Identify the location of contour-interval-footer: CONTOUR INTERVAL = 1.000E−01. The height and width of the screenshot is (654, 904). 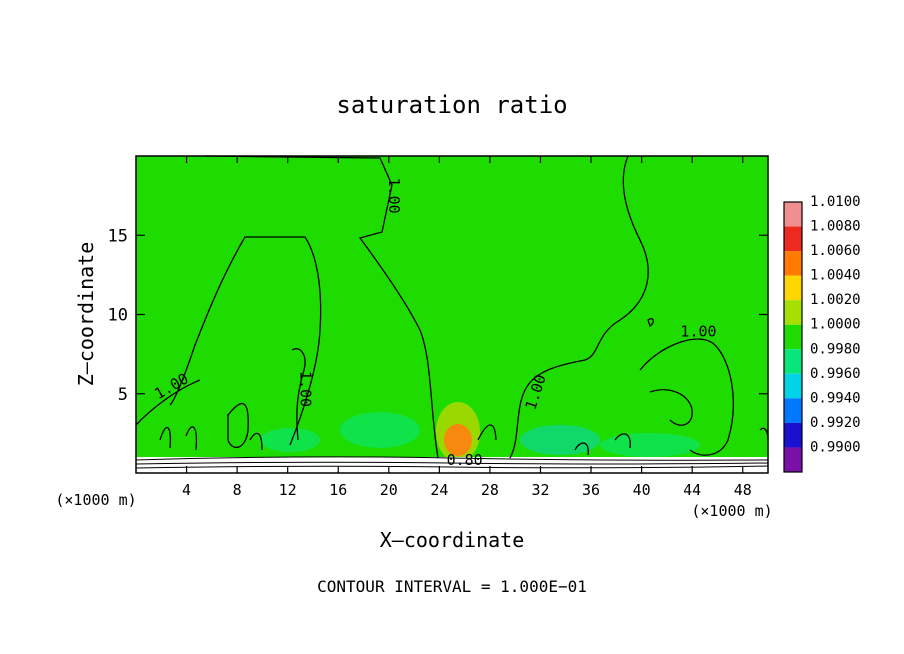
(452, 586).